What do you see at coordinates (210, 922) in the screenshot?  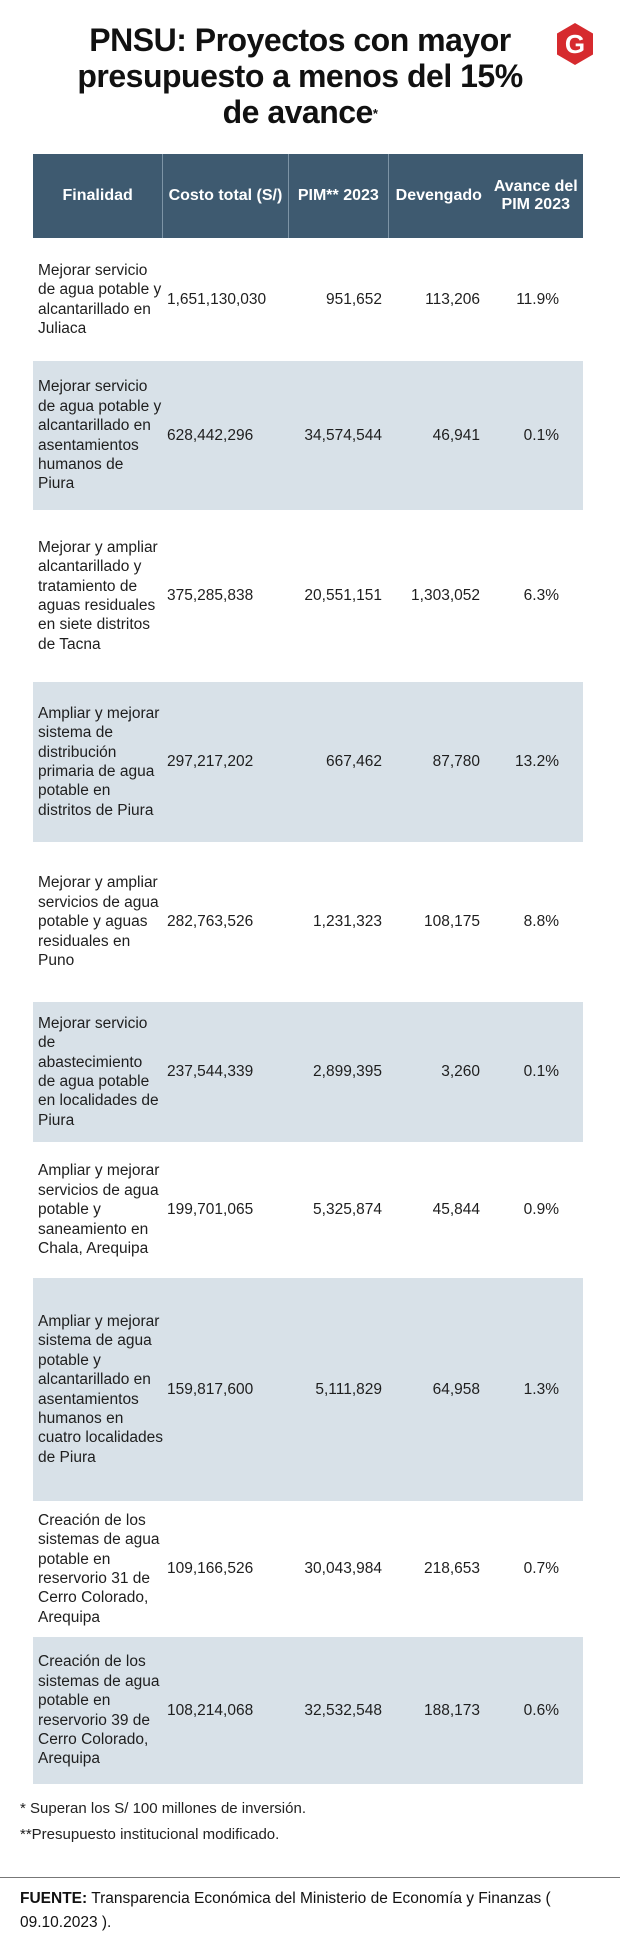 I see `cell-costo: 282,763,526` at bounding box center [210, 922].